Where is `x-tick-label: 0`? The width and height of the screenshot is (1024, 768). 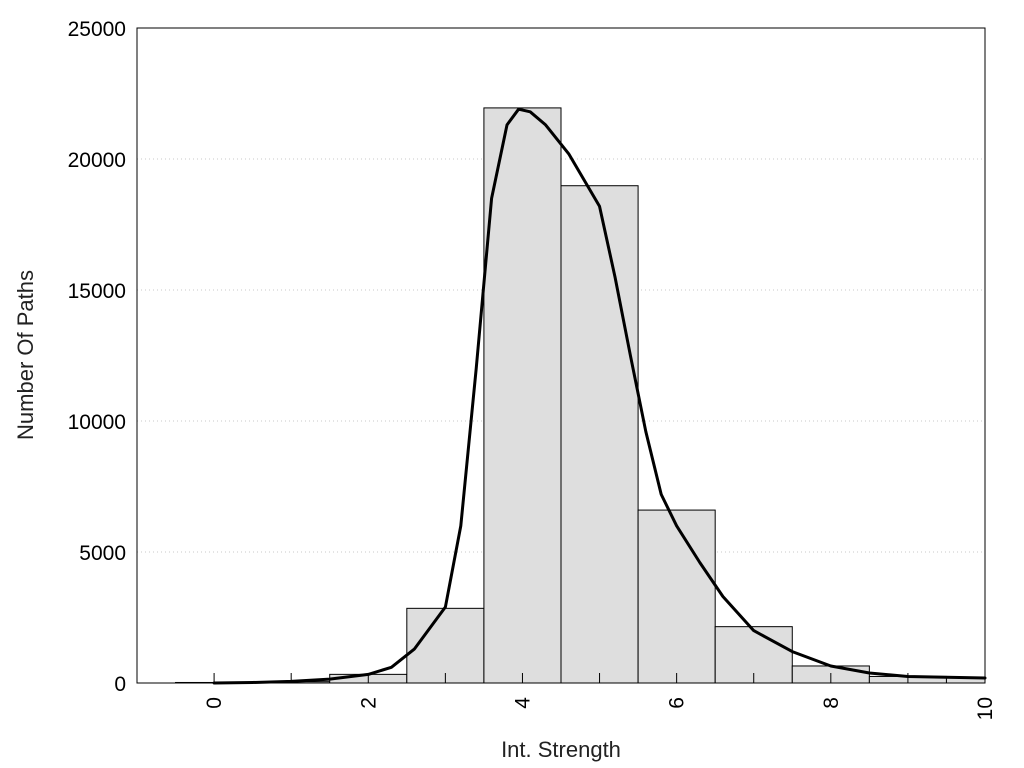 x-tick-label: 0 is located at coordinates (214, 703).